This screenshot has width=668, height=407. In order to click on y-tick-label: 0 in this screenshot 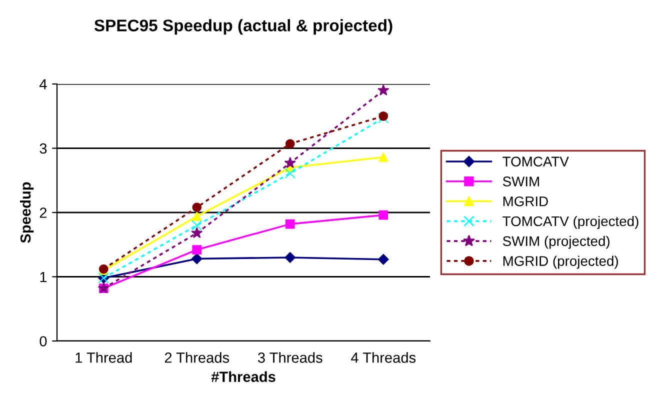, I will do `click(43, 341)`.